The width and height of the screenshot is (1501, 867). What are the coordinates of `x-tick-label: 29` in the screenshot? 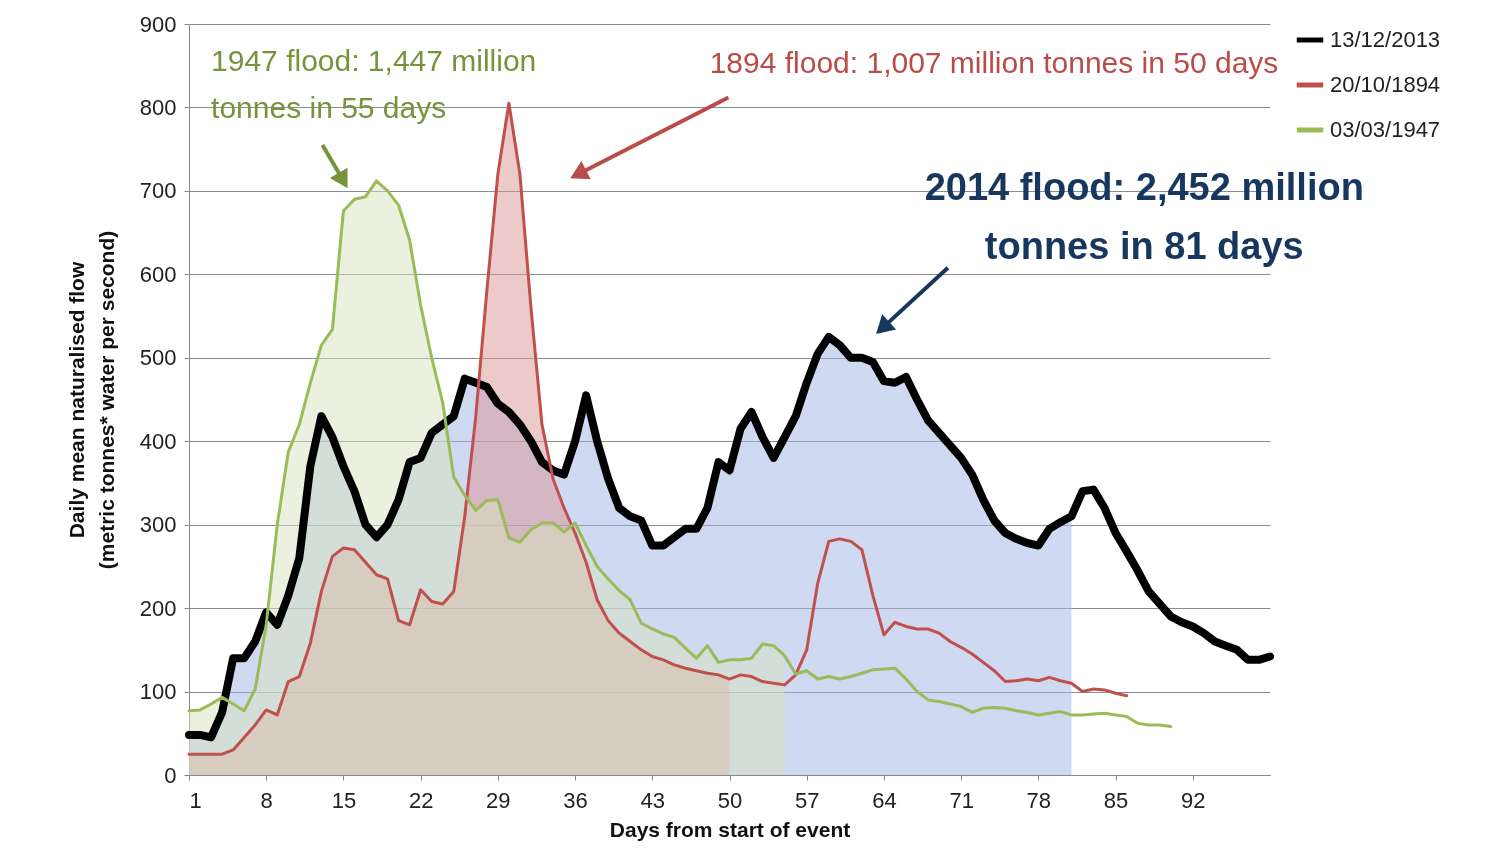 It's located at (498, 800).